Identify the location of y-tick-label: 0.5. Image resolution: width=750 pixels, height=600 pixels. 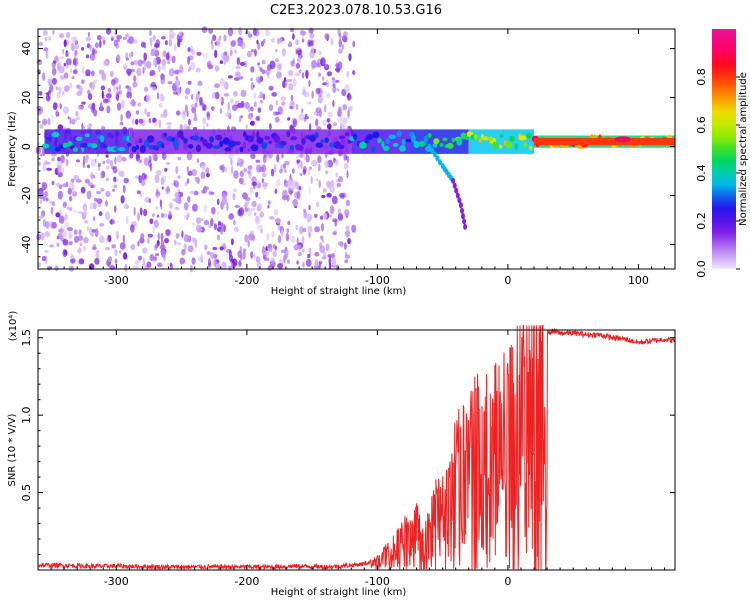
(26, 493).